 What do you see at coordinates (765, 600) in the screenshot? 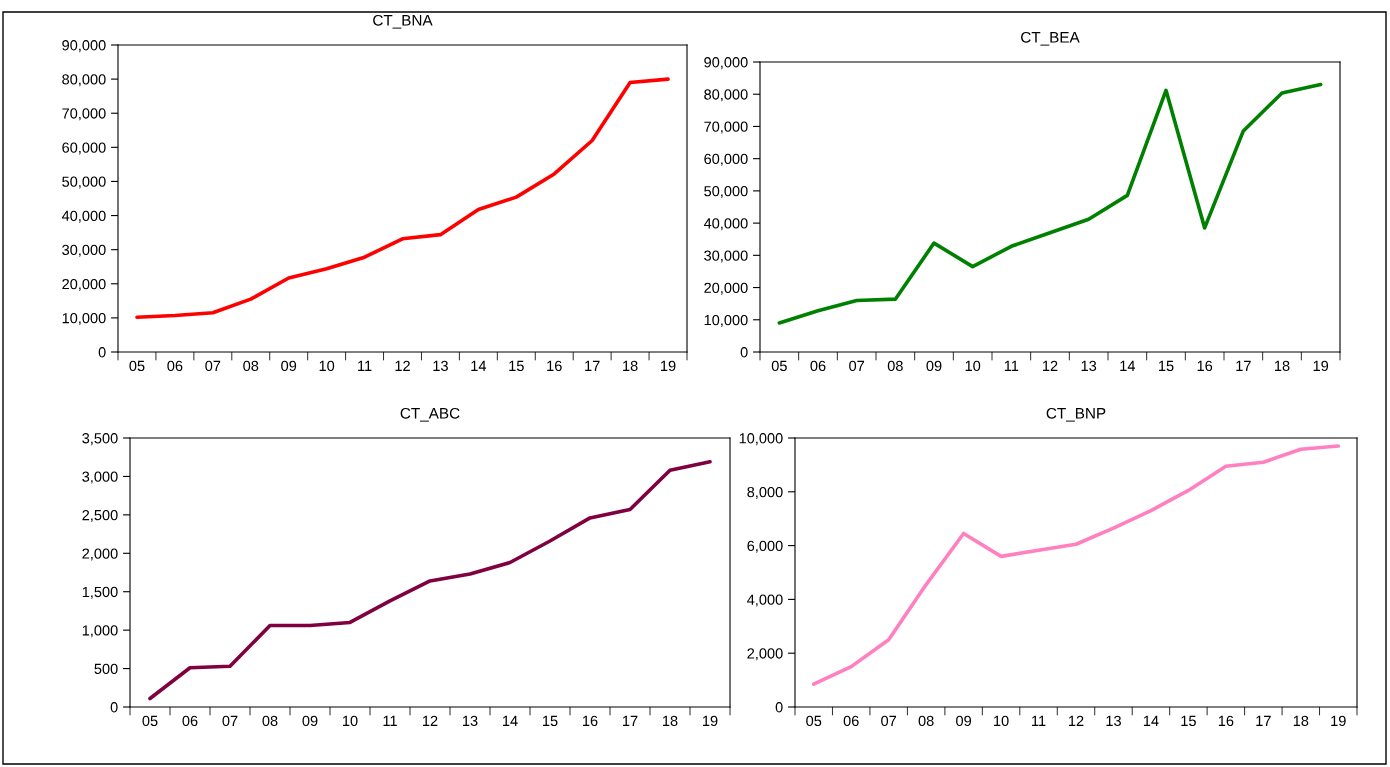
I see `y-tick-label: 4,000` at bounding box center [765, 600].